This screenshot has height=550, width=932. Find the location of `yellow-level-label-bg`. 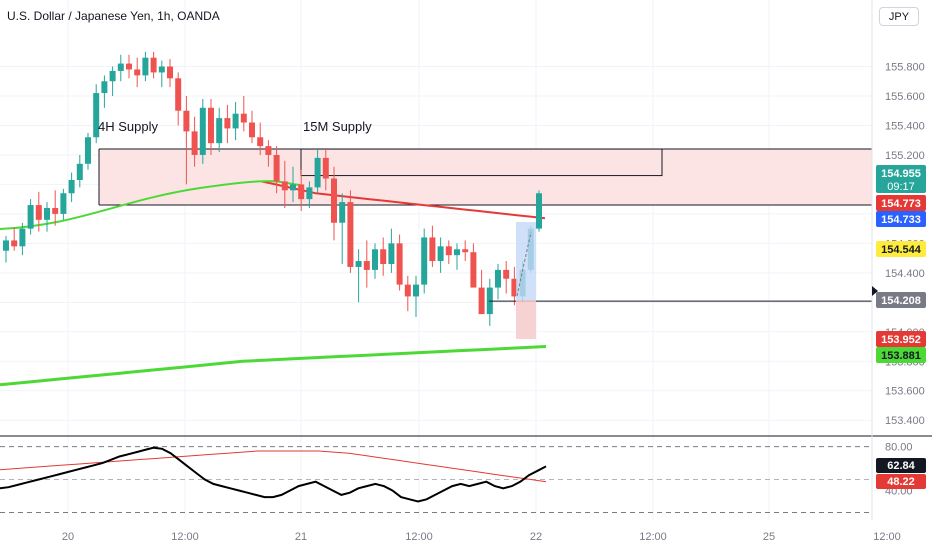

yellow-level-label-bg is located at coordinates (901, 249).